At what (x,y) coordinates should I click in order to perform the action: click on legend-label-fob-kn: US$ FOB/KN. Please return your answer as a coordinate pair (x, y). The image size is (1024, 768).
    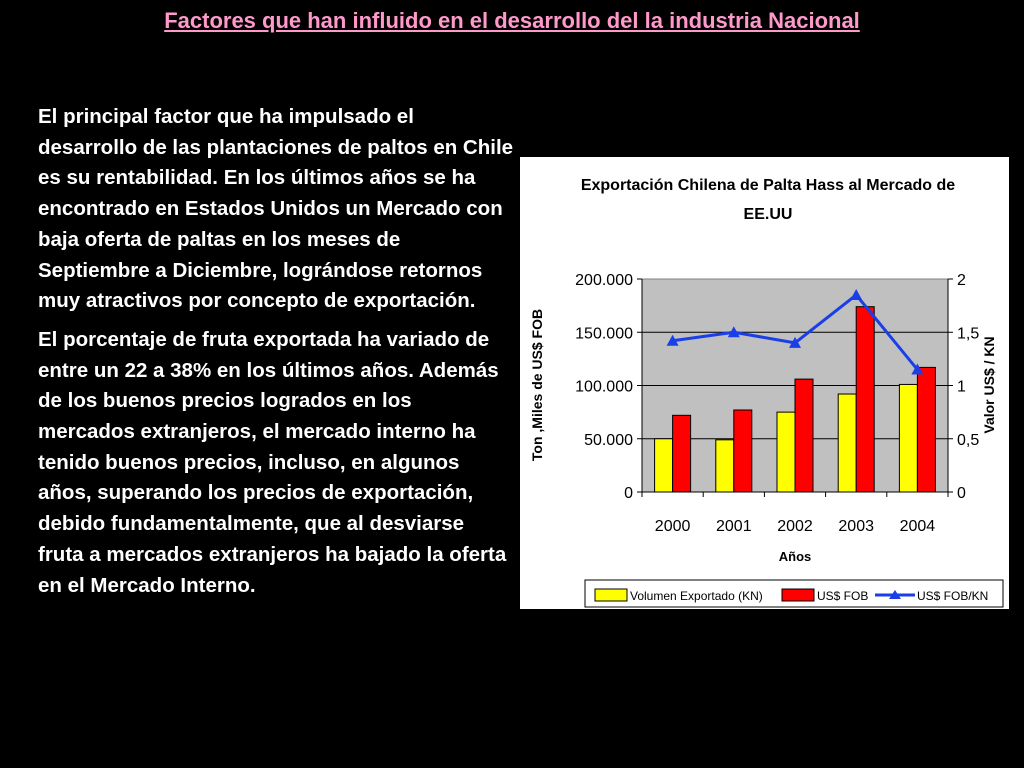
    Looking at the image, I should click on (952, 596).